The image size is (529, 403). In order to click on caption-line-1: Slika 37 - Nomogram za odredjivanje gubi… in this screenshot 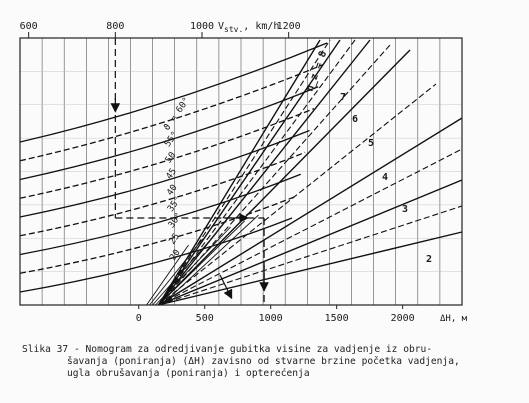, I will do `click(227, 349)`.